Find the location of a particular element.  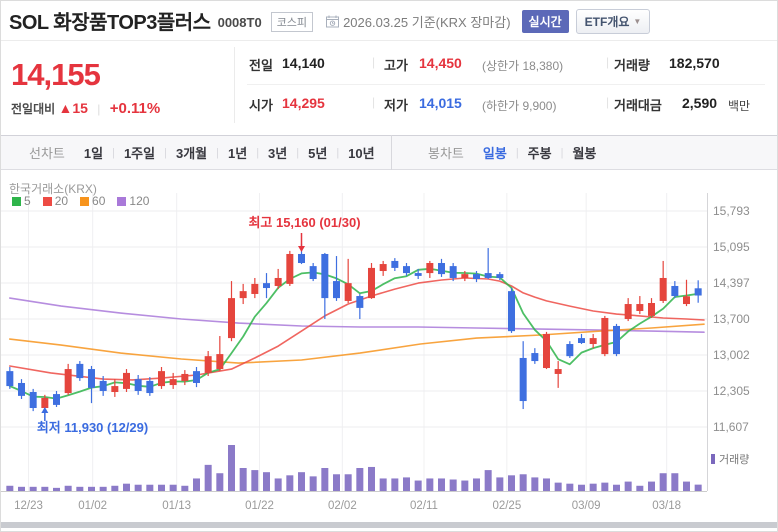

legend-item-ma5: 5 is located at coordinates (21, 201).